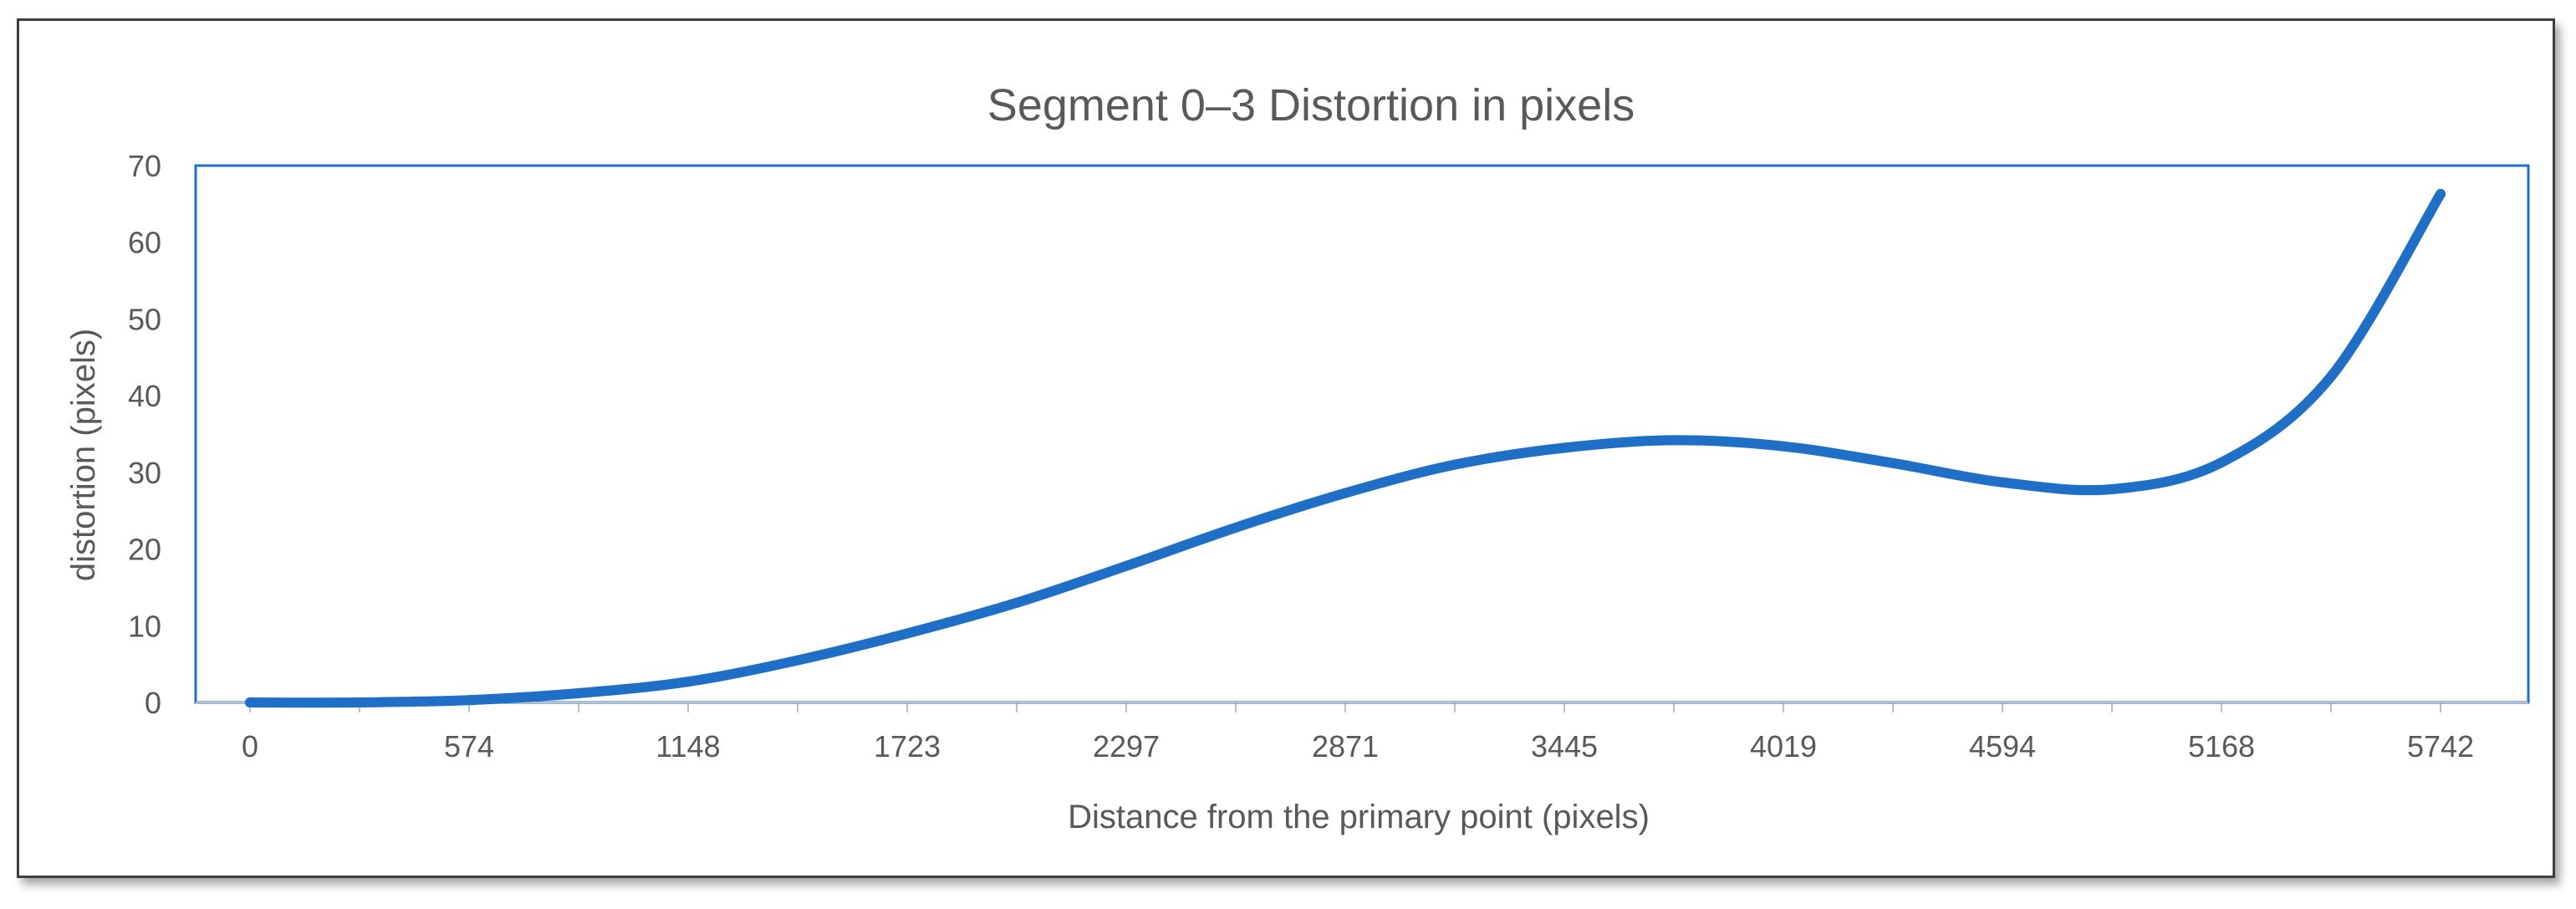 The image size is (2576, 909). What do you see at coordinates (144, 396) in the screenshot?
I see `y-tick-label: 40` at bounding box center [144, 396].